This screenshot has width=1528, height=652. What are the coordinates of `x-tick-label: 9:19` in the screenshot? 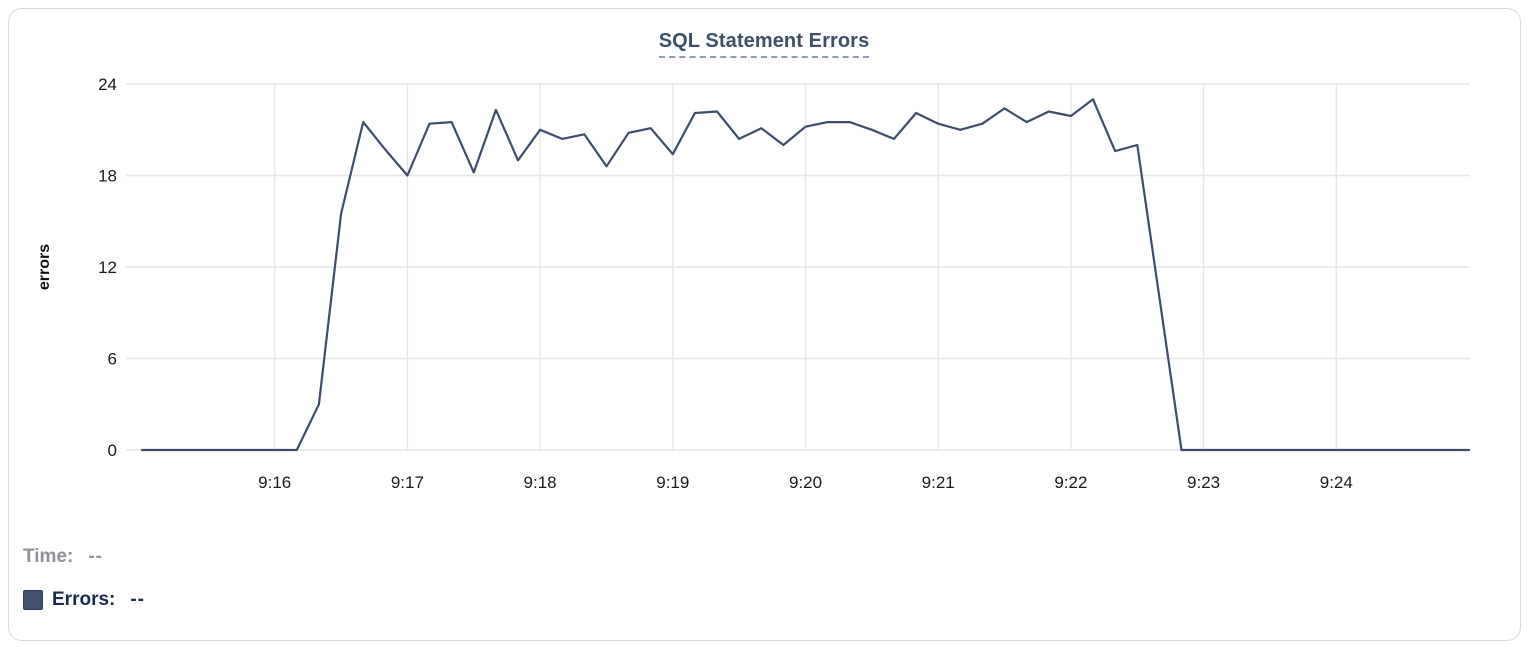 It's located at (672, 482).